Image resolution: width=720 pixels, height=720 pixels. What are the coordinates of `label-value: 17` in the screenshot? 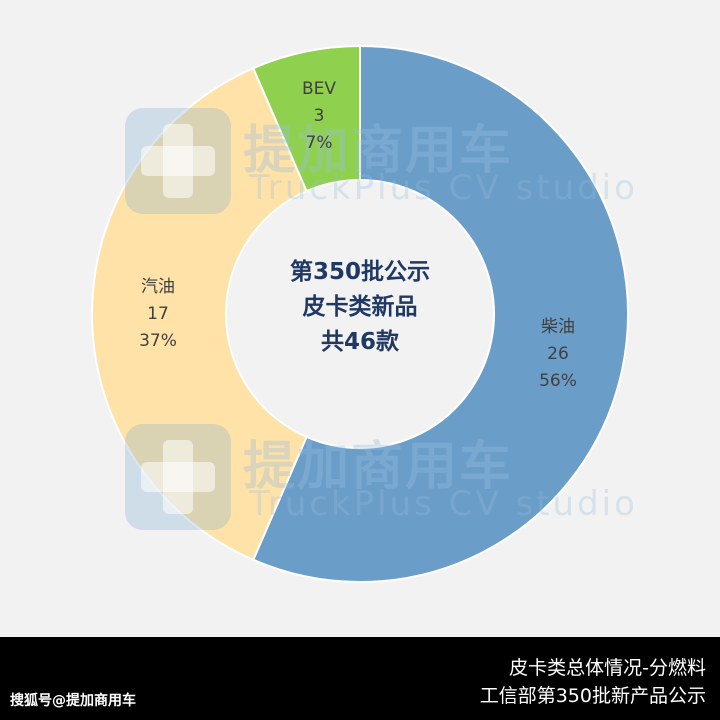 It's located at (158, 314).